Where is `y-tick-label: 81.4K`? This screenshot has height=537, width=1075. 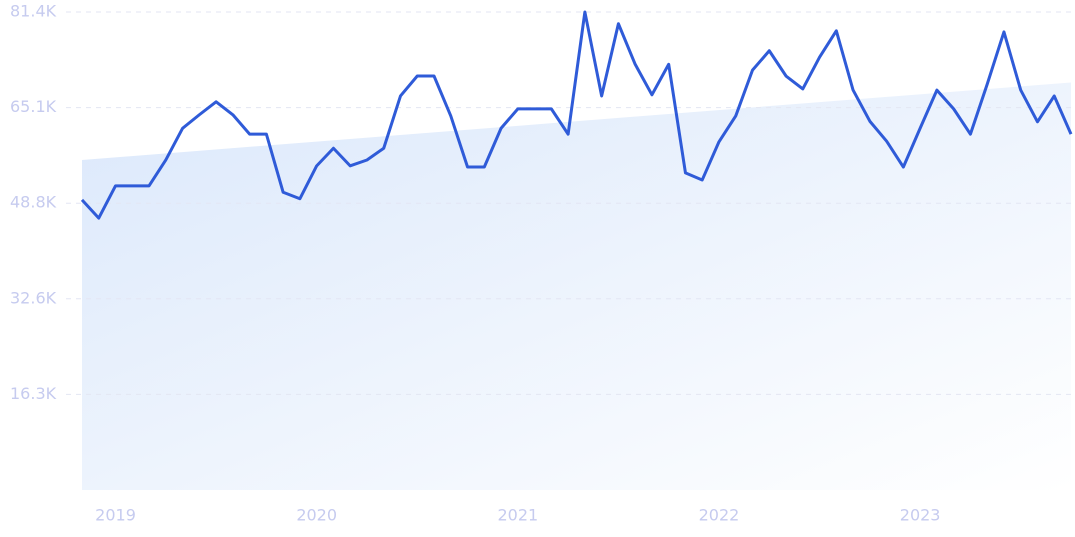 y-tick-label: 81.4K is located at coordinates (33, 11).